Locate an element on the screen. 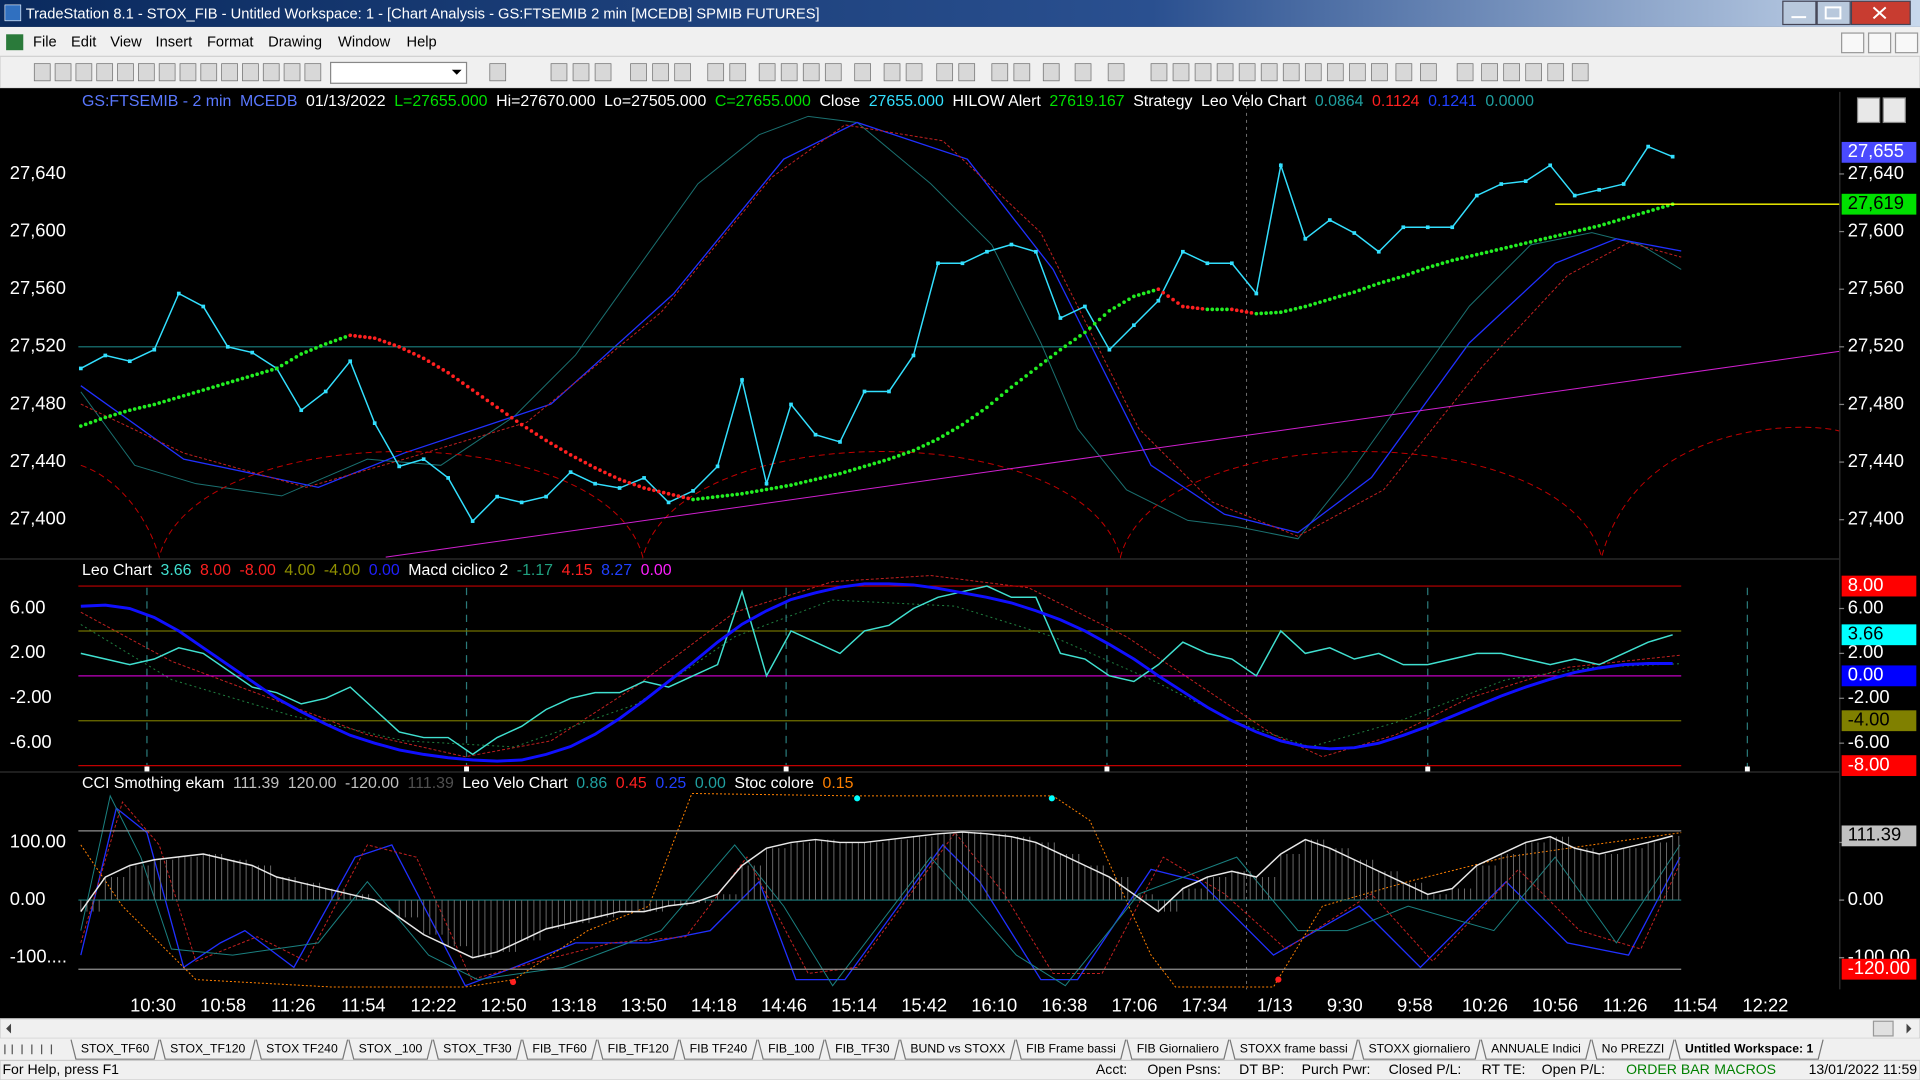  menu-item: File is located at coordinates (45, 43).